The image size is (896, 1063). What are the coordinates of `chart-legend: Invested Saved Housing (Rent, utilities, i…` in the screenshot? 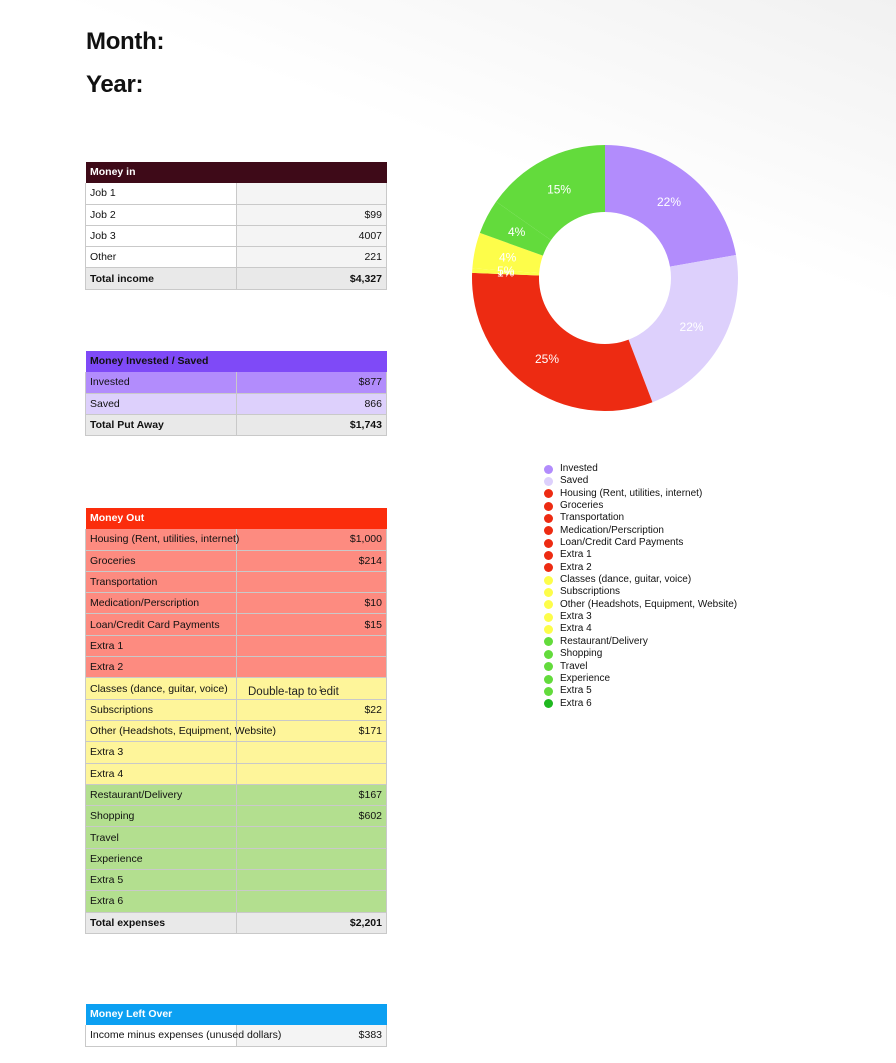 It's located at (640, 586).